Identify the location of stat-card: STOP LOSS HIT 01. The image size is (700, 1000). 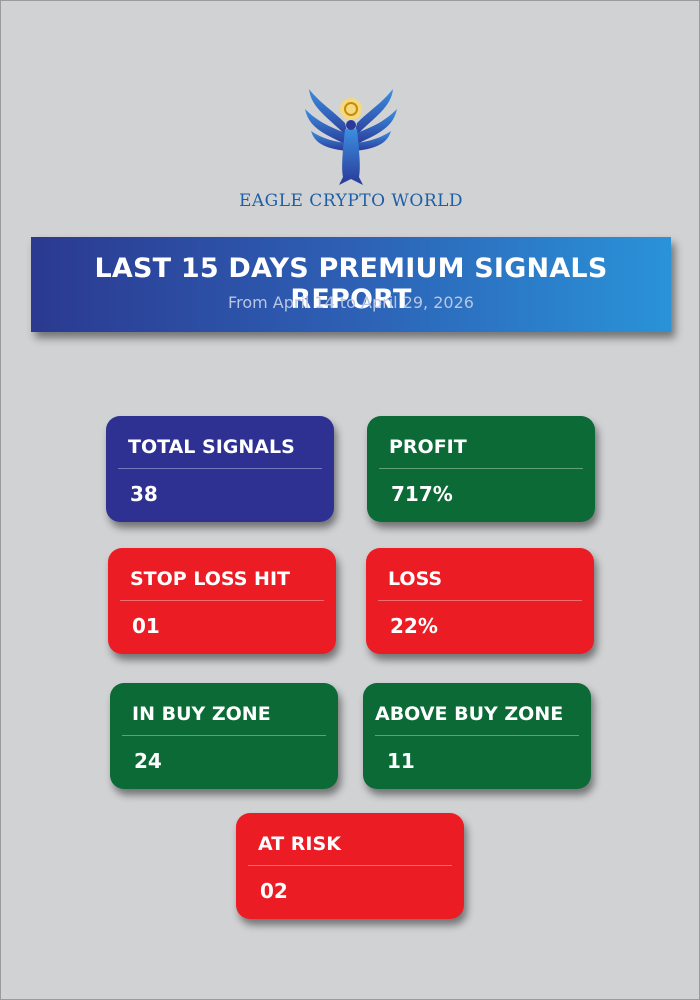
(222, 601).